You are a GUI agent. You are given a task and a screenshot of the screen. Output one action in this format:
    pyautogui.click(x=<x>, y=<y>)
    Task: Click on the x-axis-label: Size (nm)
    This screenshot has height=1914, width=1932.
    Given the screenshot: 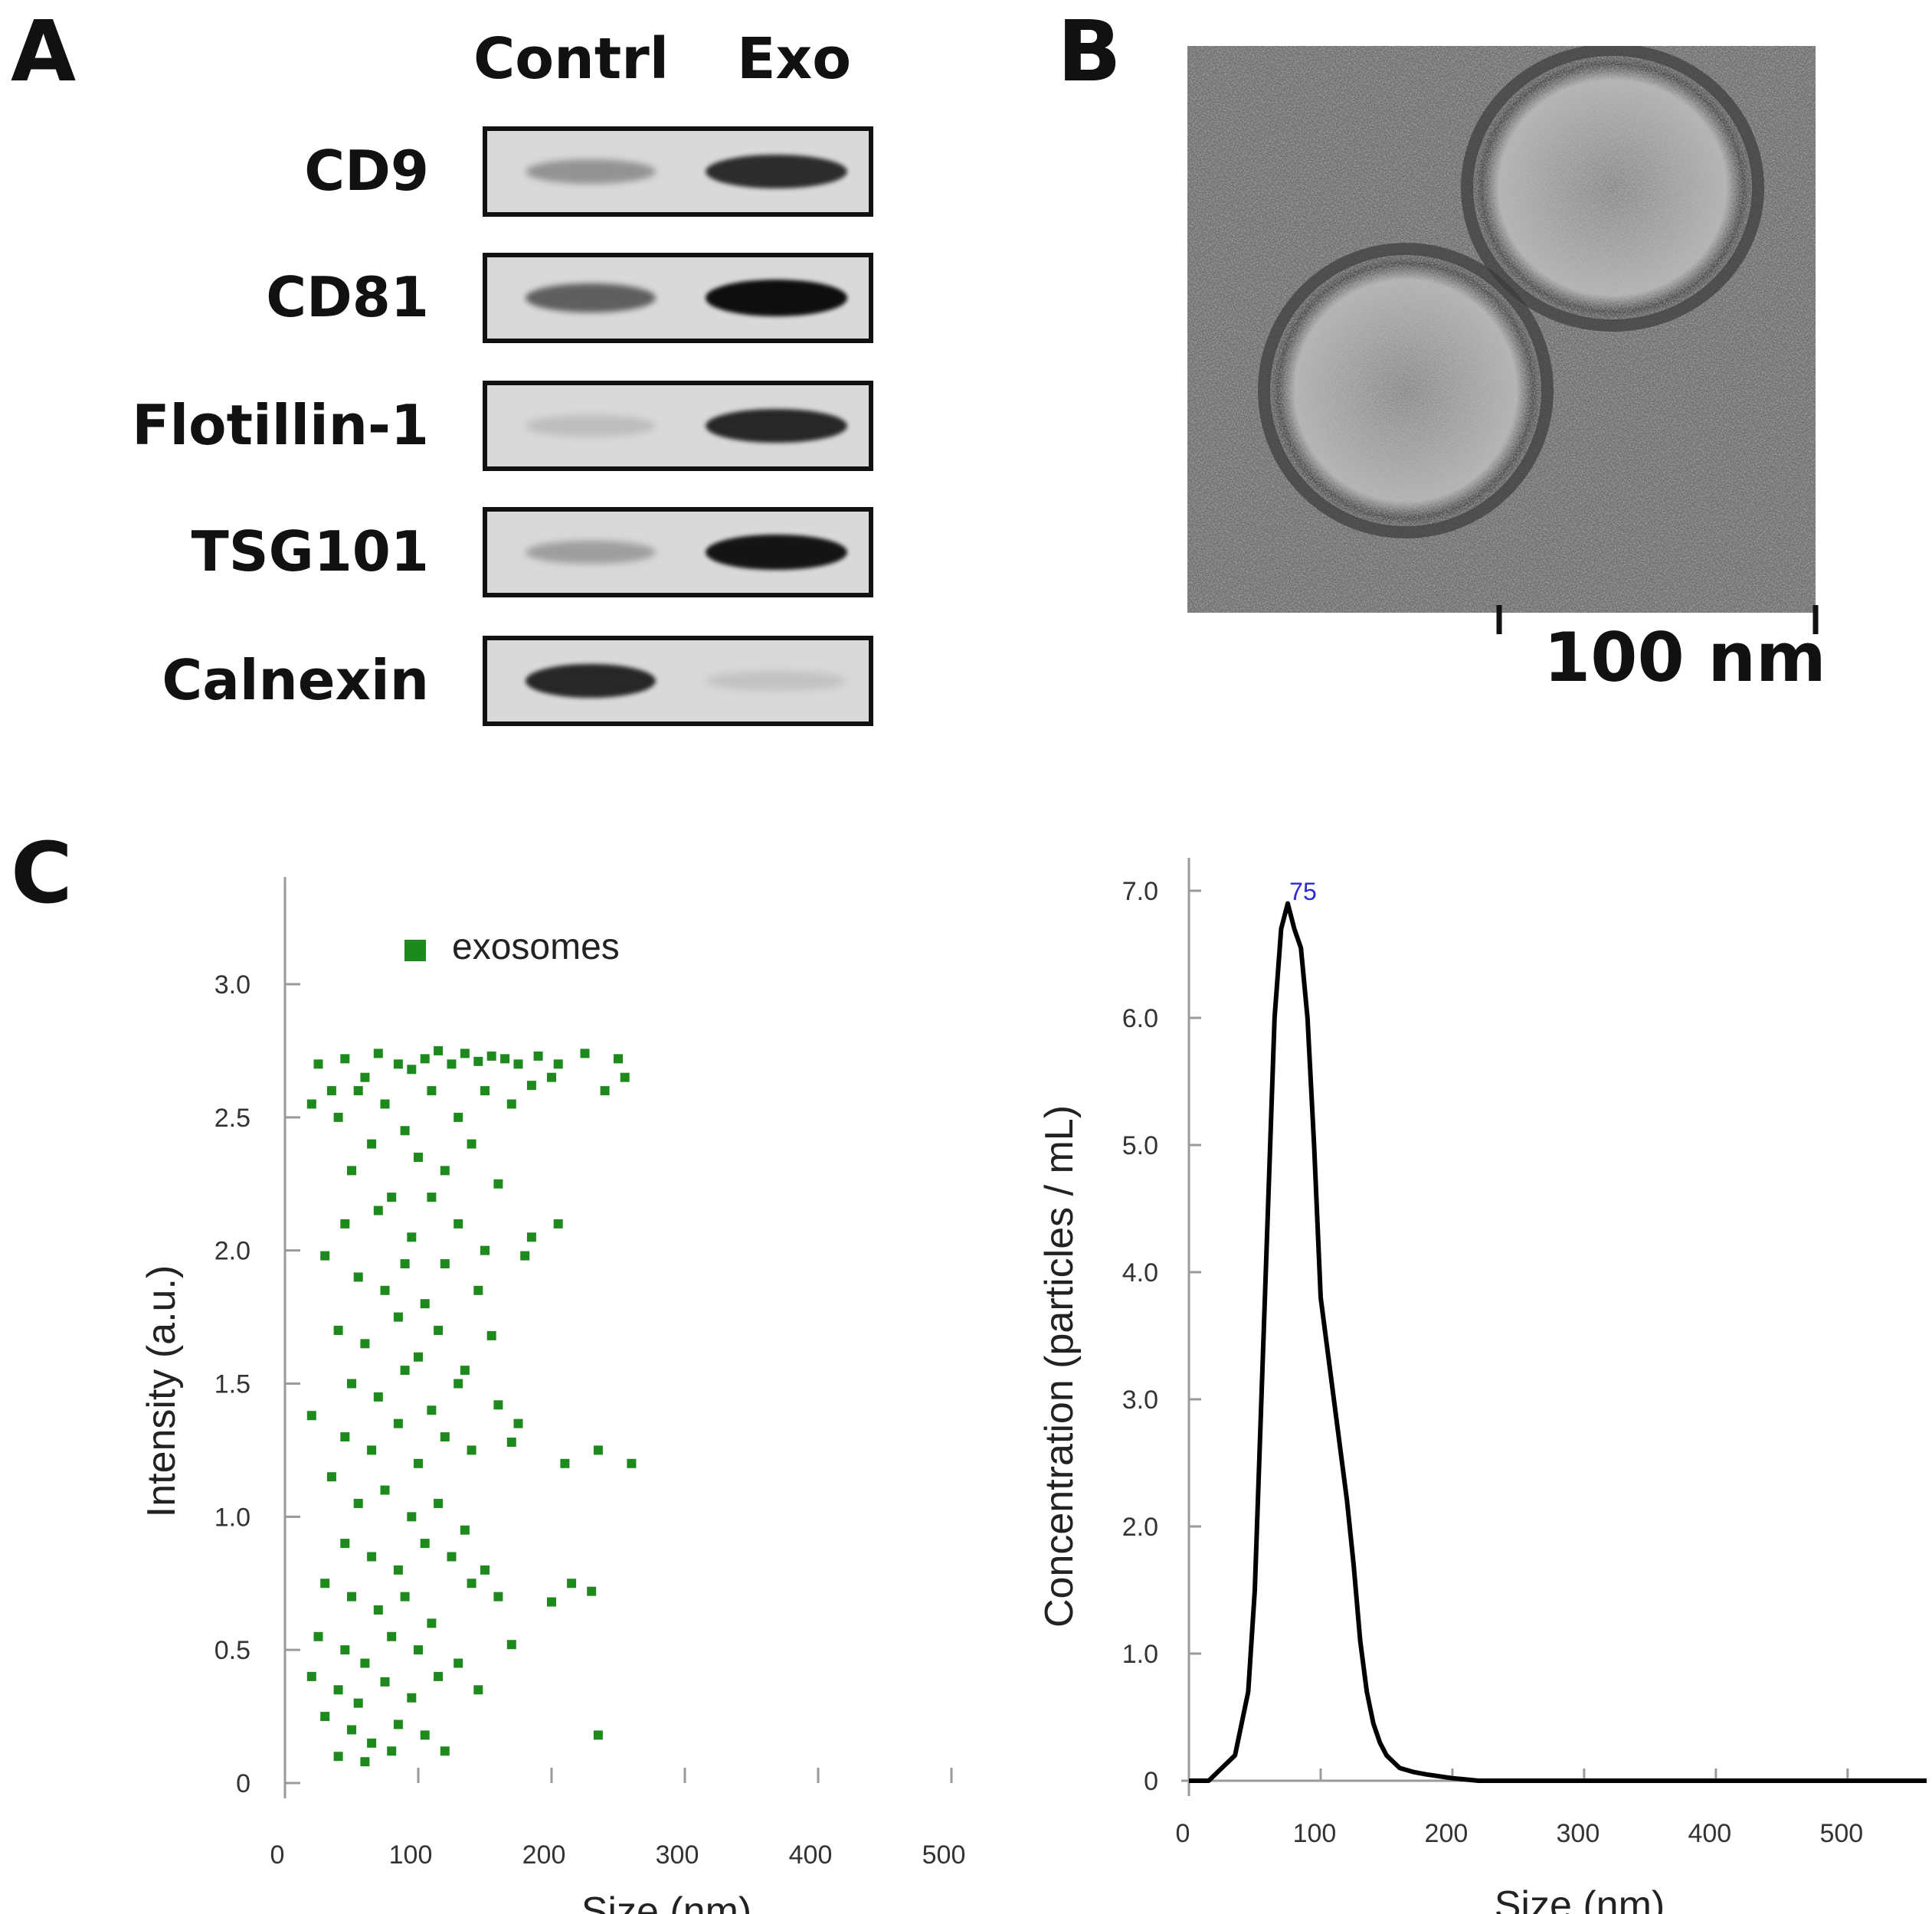 What is the action you would take?
    pyautogui.click(x=1580, y=1899)
    